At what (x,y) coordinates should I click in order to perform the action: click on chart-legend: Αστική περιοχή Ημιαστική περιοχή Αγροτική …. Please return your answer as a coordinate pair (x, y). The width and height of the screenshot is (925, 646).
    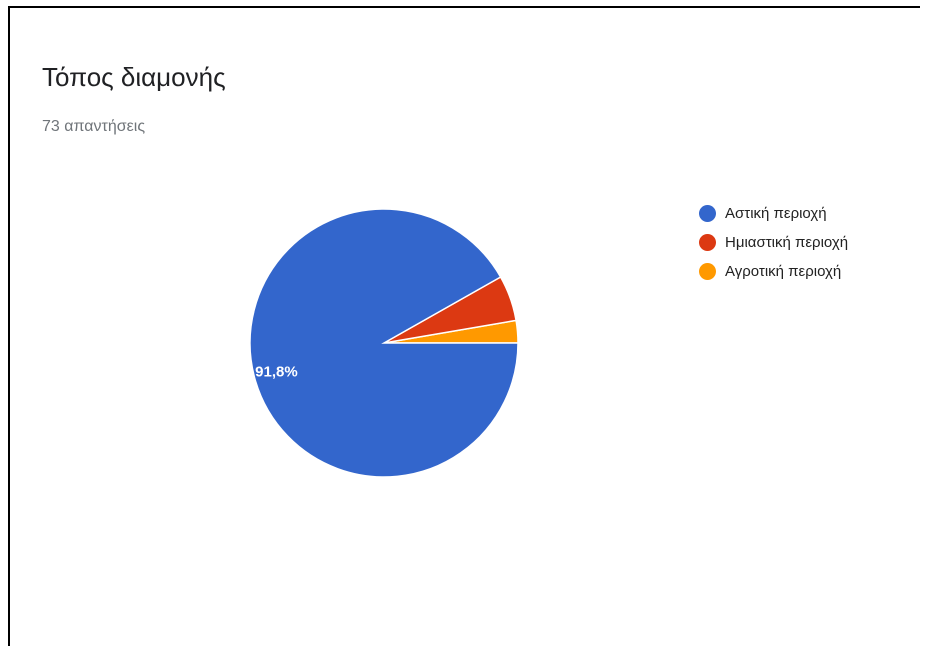
    Looking at the image, I should click on (773, 242).